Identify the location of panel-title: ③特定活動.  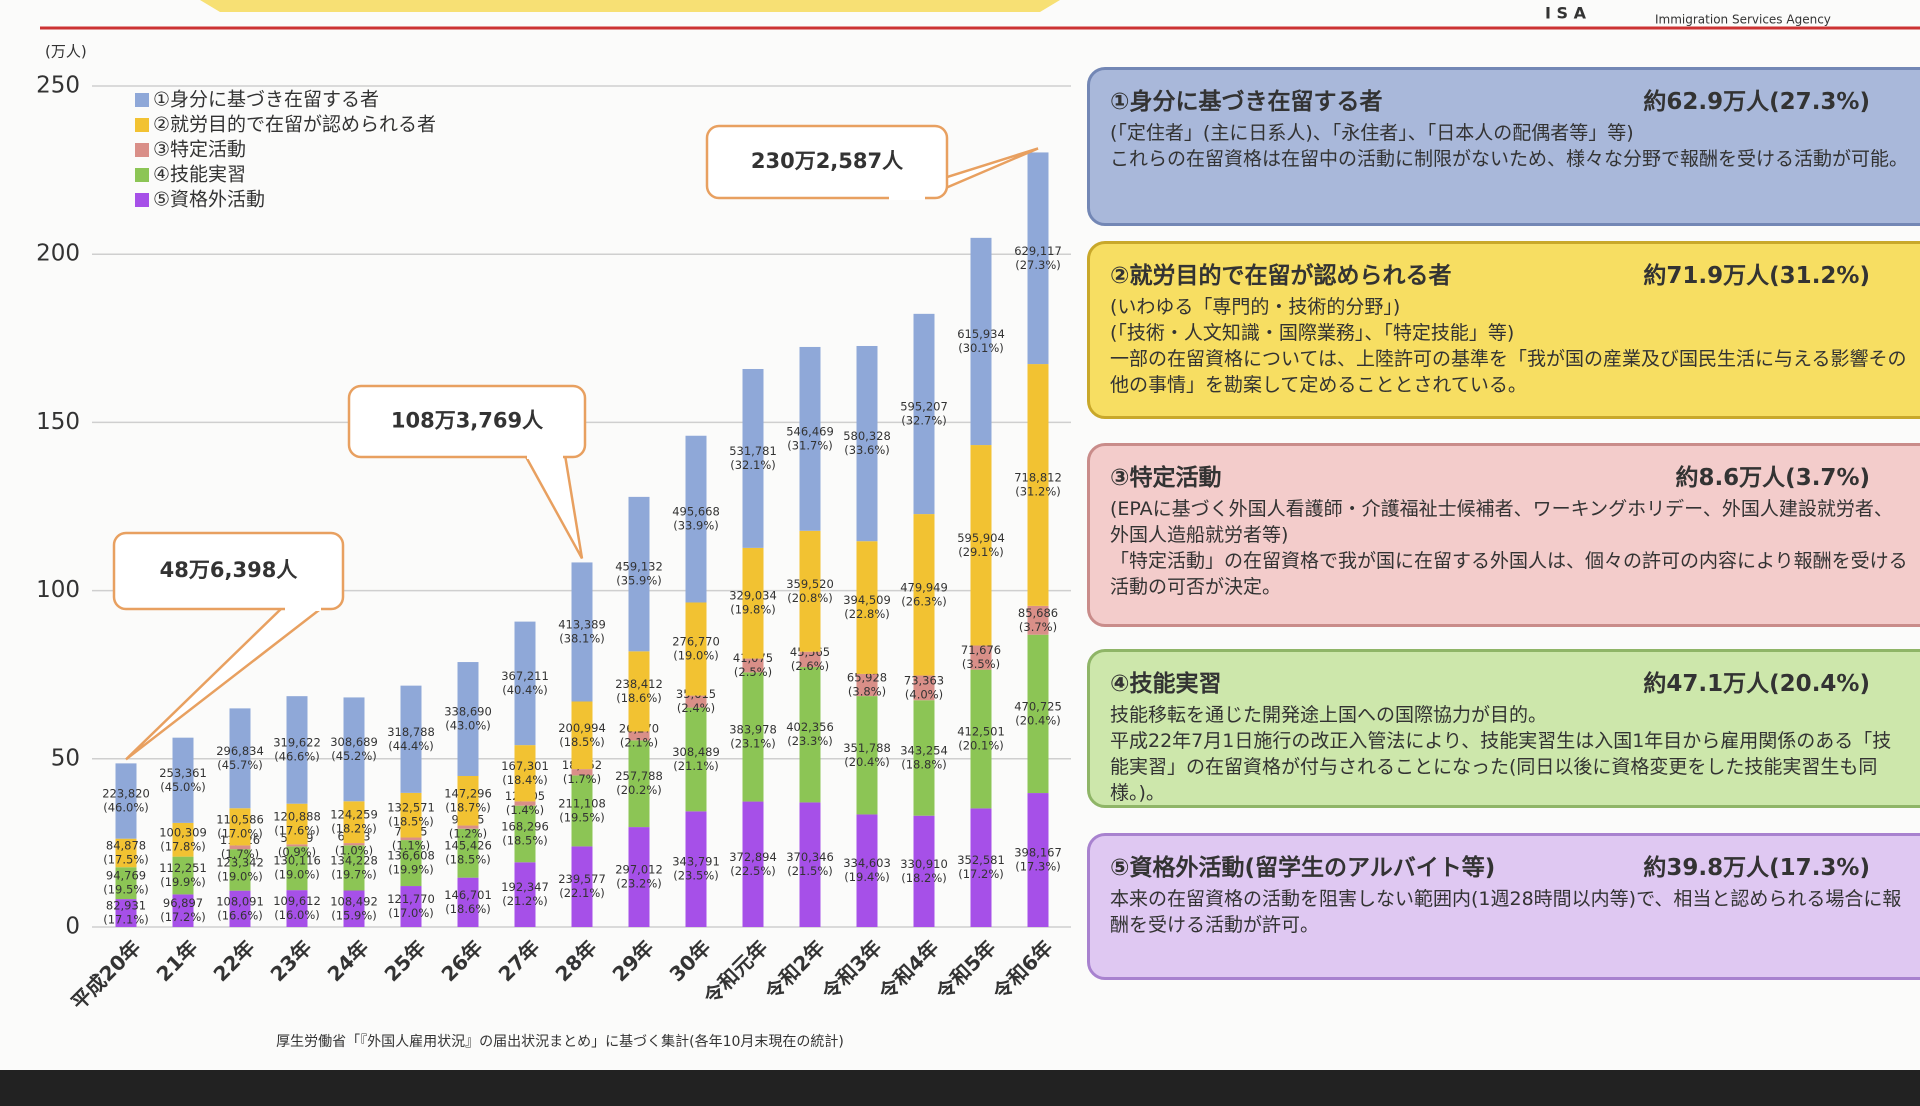
(1166, 478).